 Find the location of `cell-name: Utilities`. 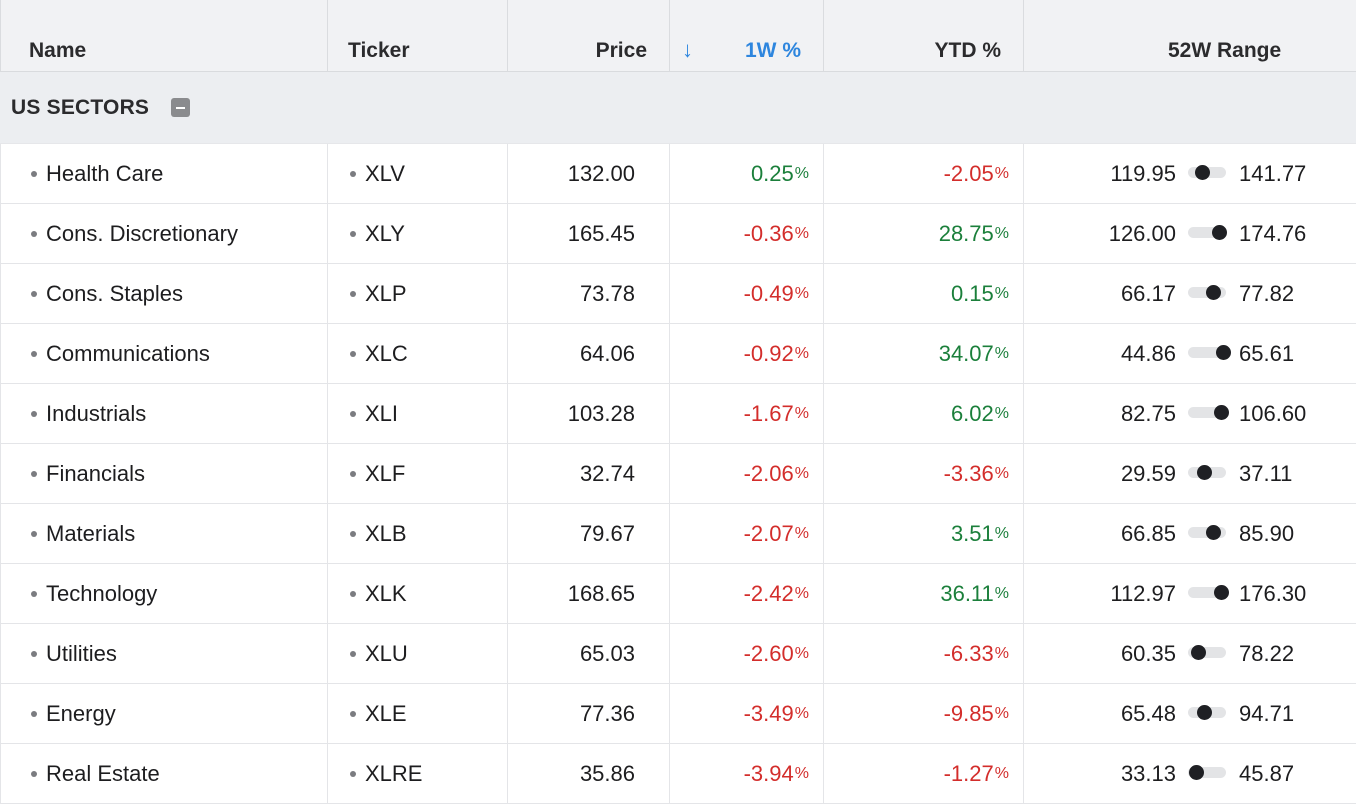

cell-name: Utilities is located at coordinates (164, 653).